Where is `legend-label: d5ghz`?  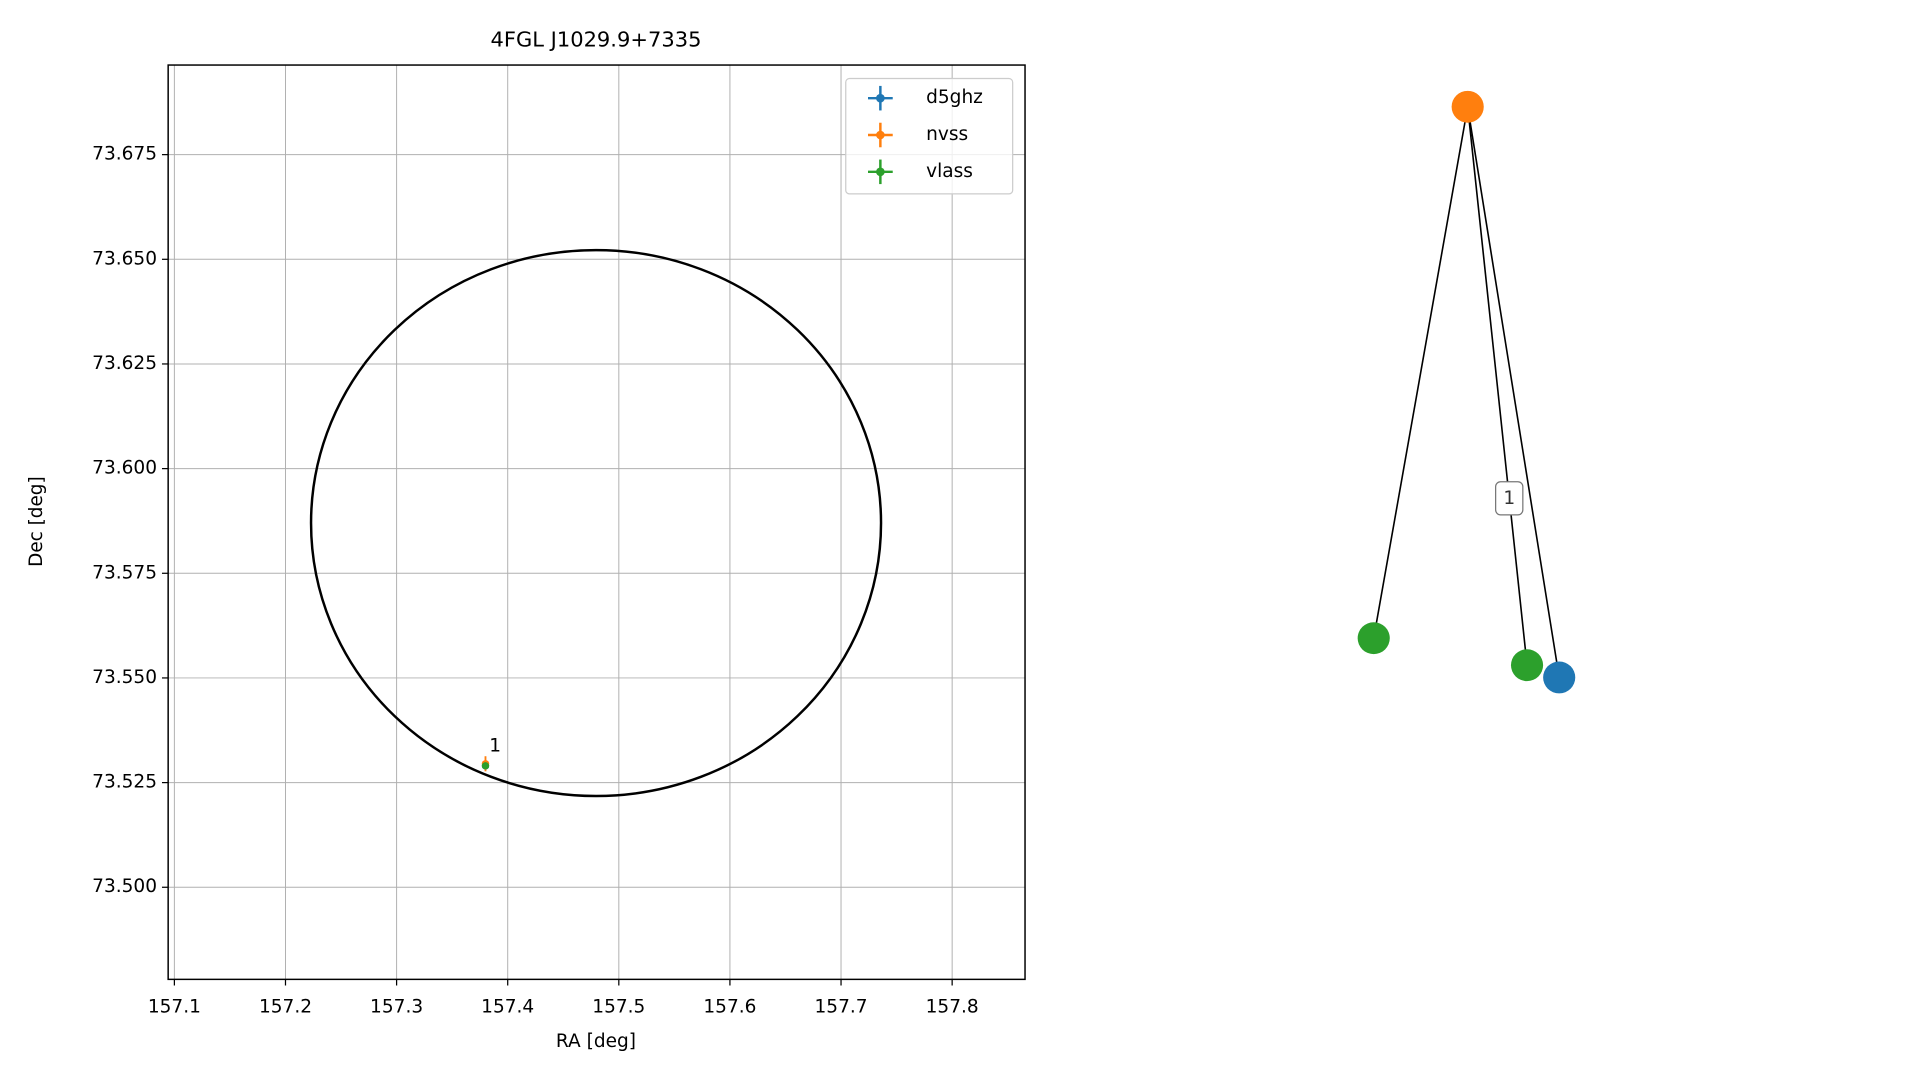 legend-label: d5ghz is located at coordinates (954, 97).